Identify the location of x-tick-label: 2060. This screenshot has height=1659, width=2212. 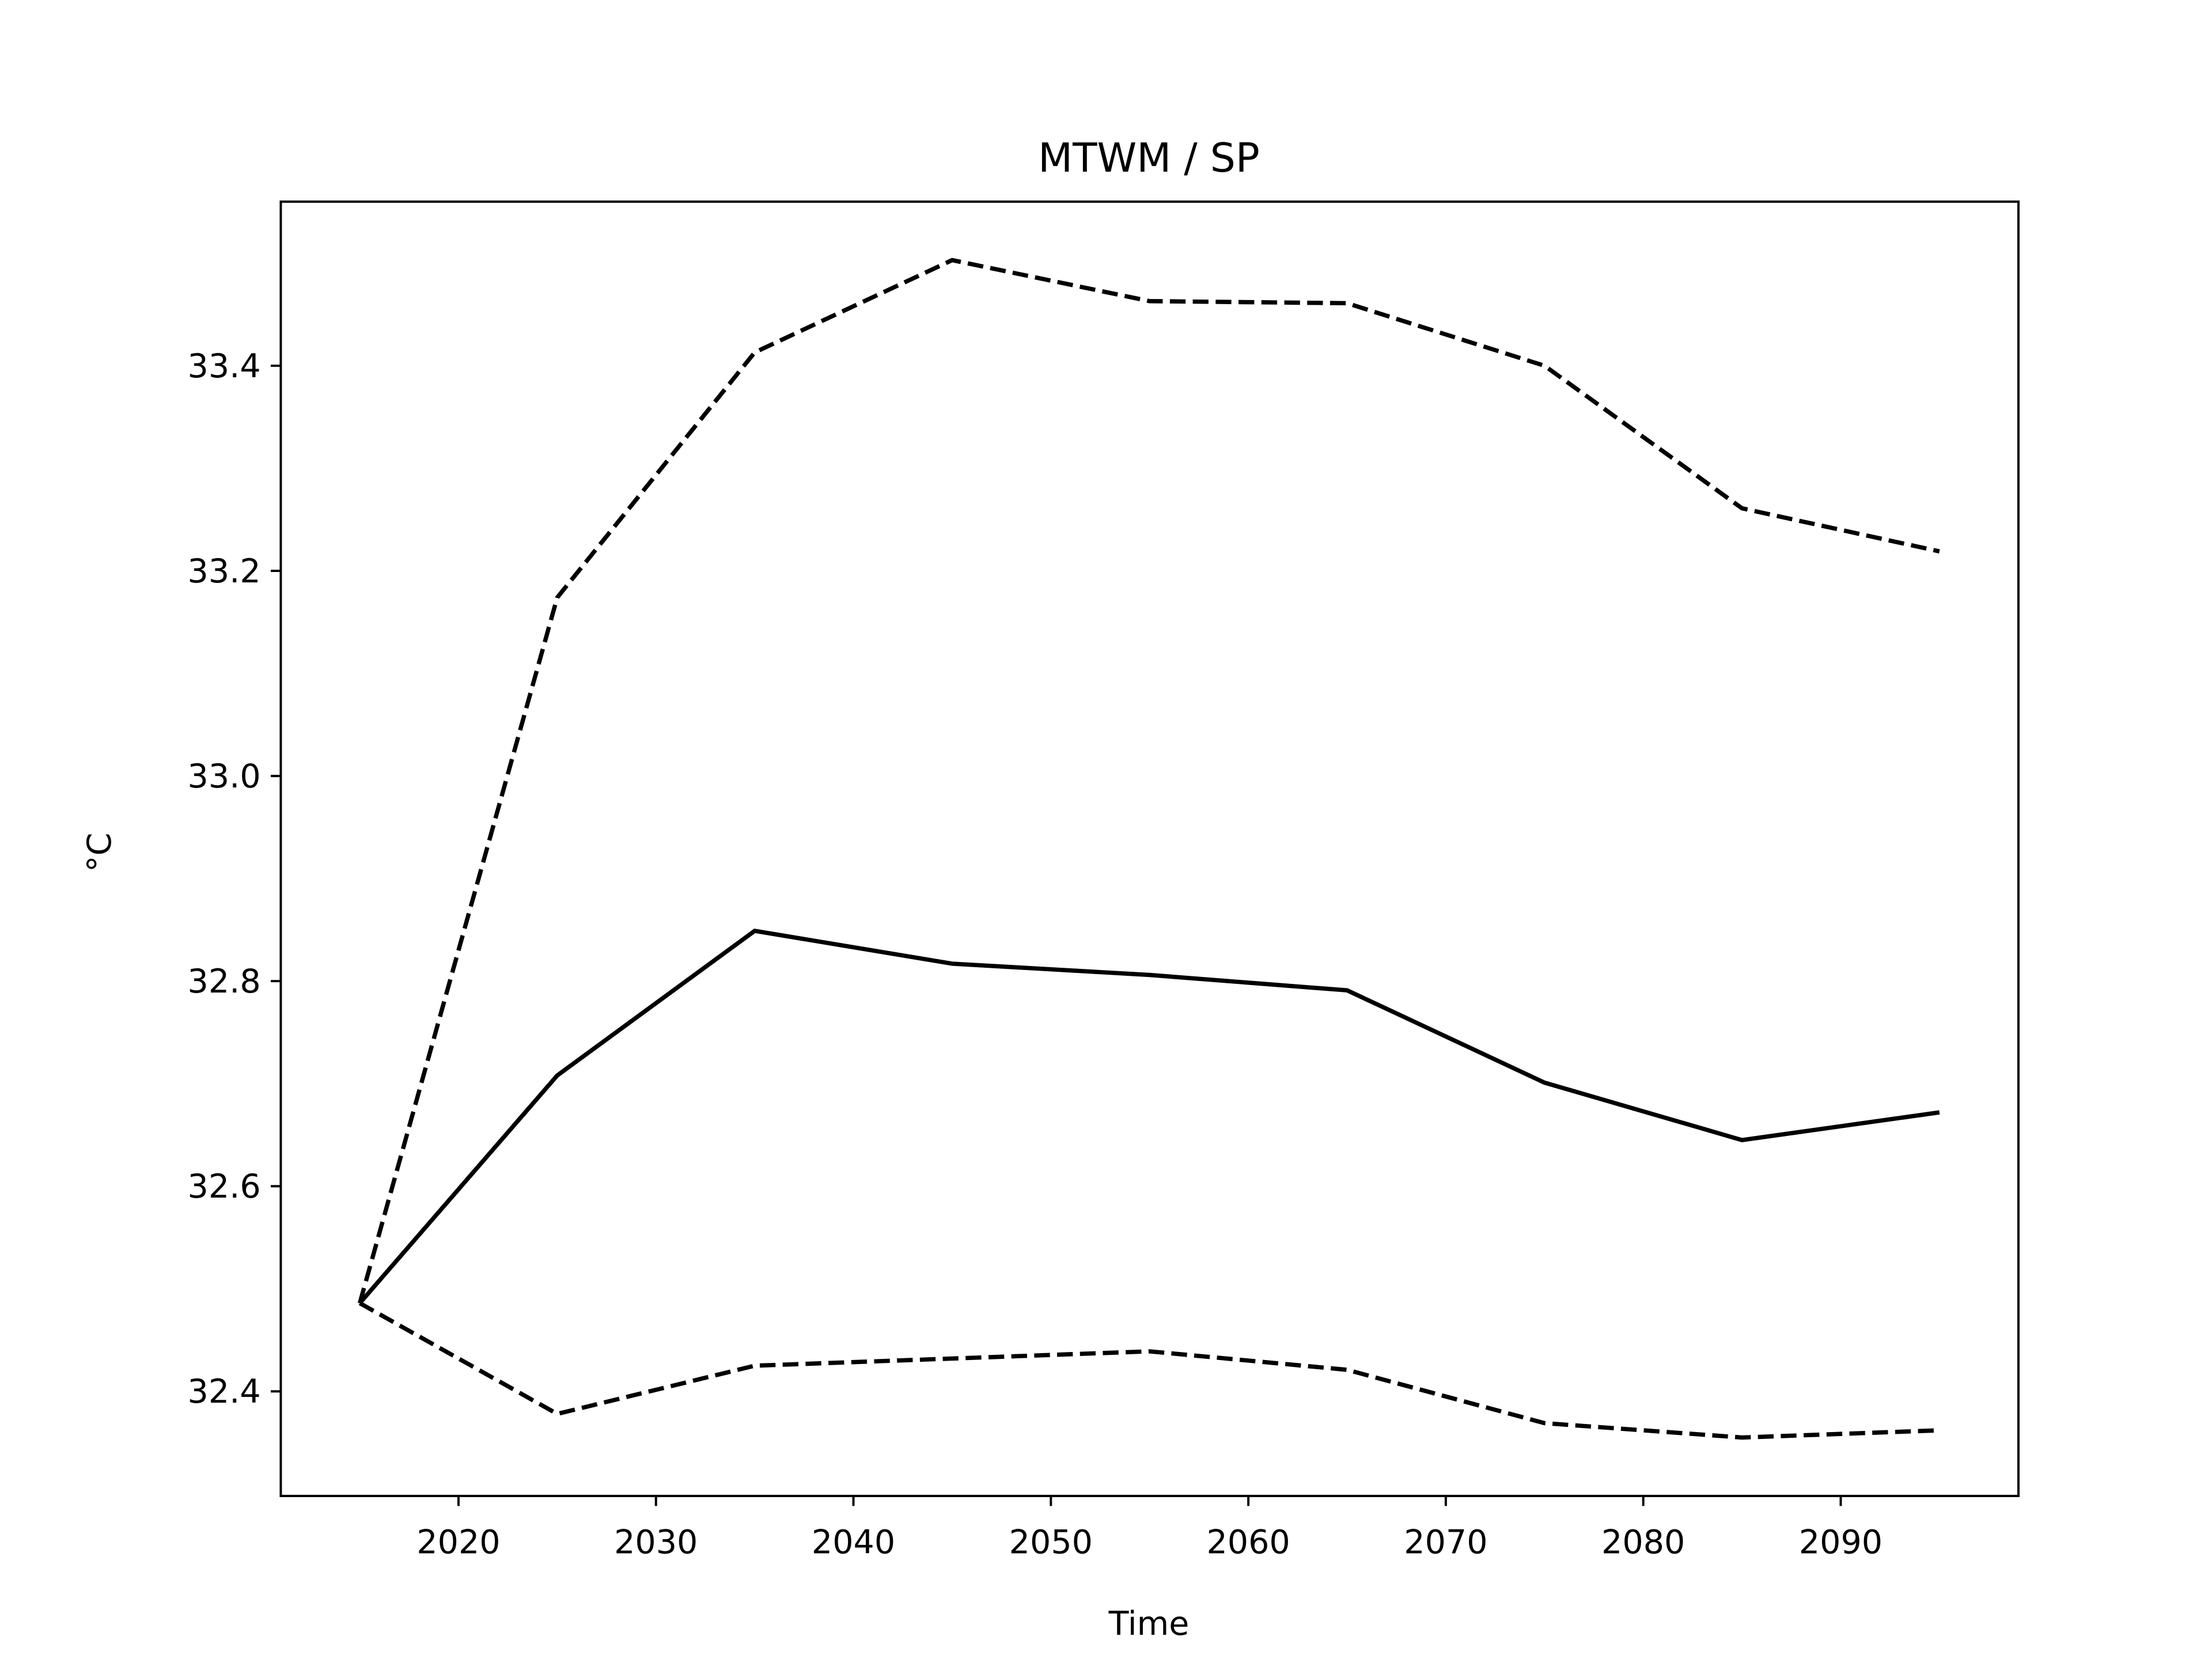
(1248, 1542).